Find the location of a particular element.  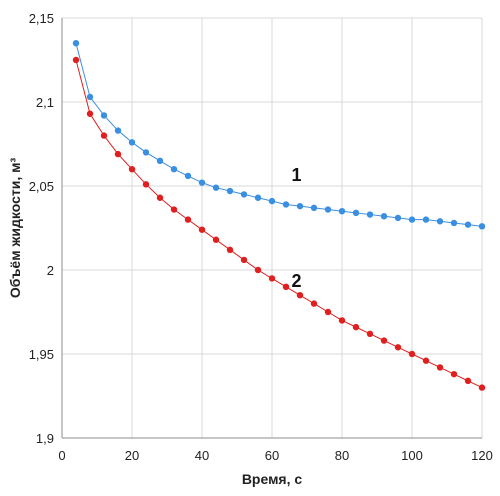

x-tick-label: 60 is located at coordinates (272, 455).